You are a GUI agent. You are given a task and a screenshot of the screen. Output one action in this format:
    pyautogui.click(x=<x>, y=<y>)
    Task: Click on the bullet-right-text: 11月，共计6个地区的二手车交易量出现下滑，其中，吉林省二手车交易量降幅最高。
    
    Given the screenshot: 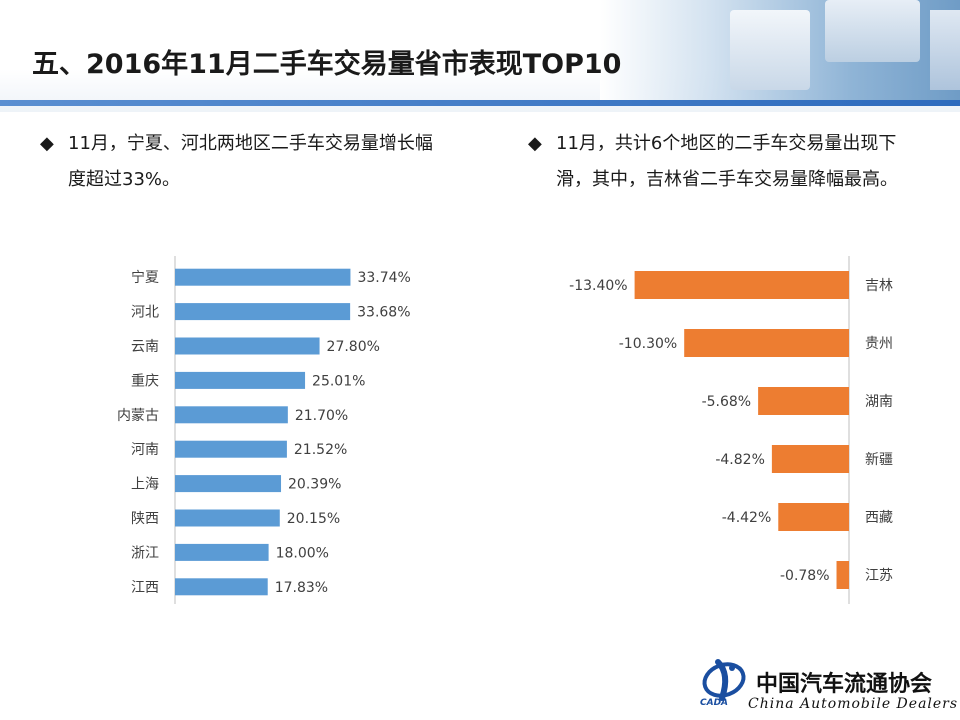 What is the action you would take?
    pyautogui.click(x=727, y=161)
    